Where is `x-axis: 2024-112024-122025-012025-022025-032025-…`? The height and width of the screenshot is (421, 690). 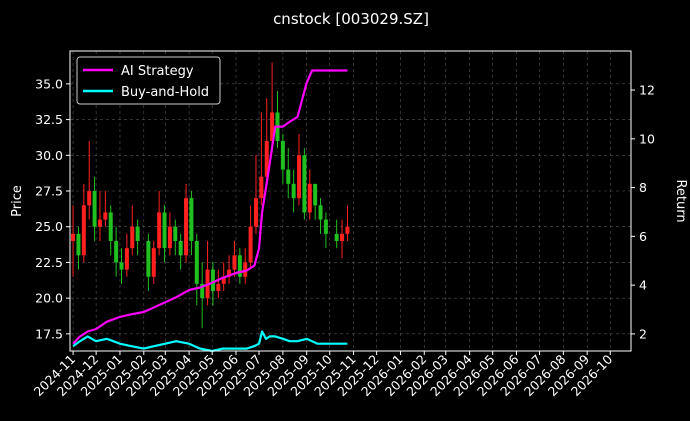
x-axis: 2024-112024-122025-012025-022025-032025-… is located at coordinates (323, 375).